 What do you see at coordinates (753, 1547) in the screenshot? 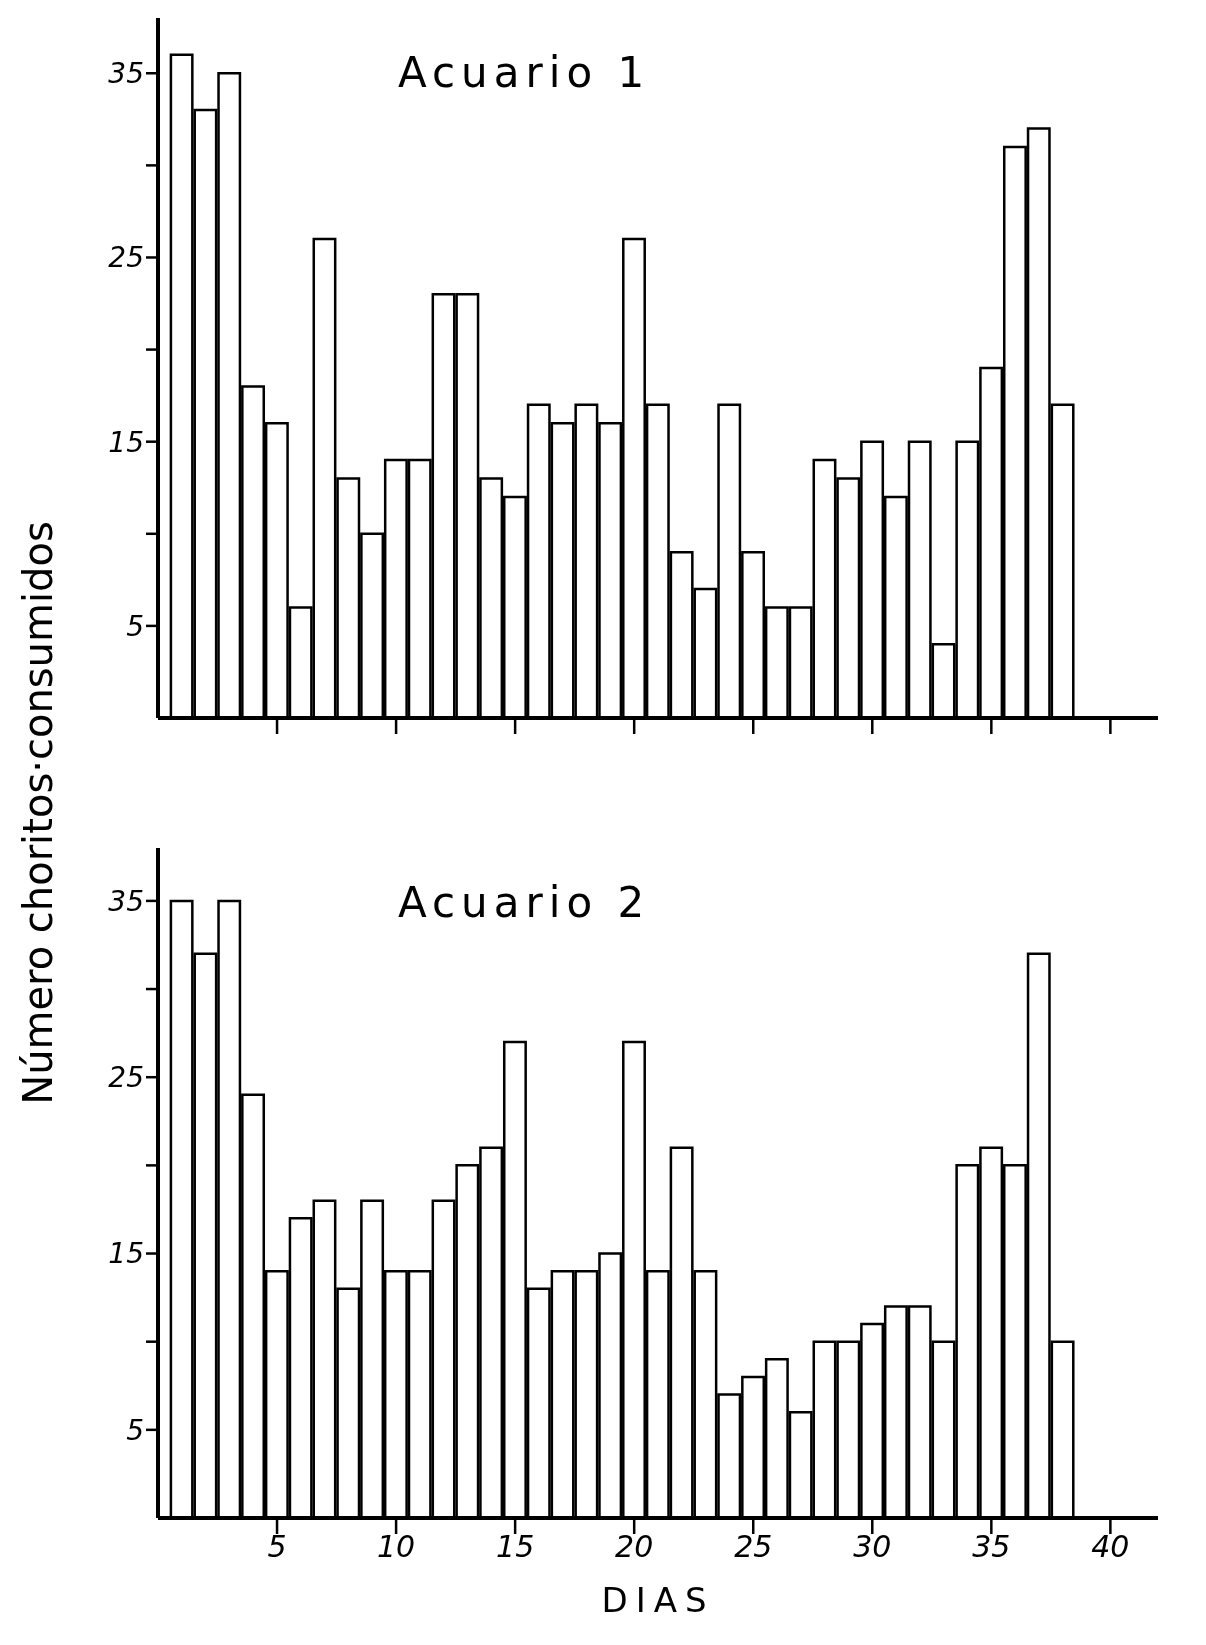
I see `x-tick-label: 25` at bounding box center [753, 1547].